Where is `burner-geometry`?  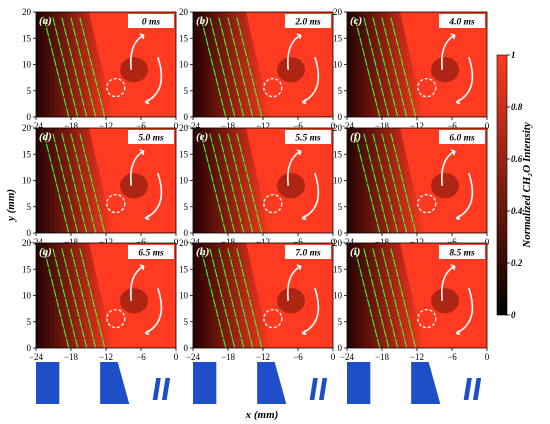 burner-geometry is located at coordinates (259, 383).